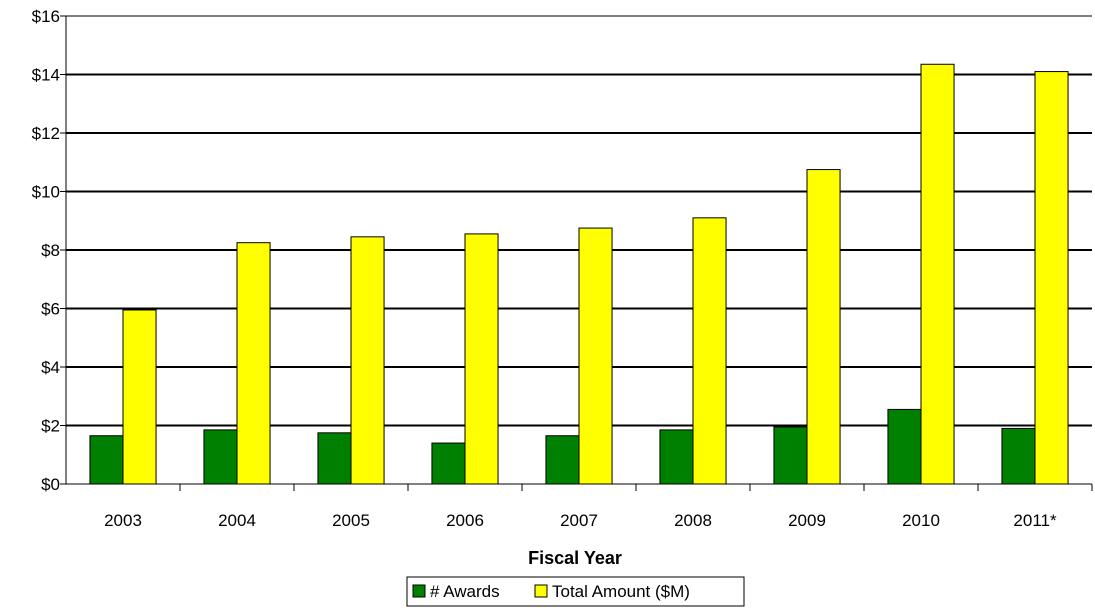  I want to click on x-axis-title: Fiscal Year, so click(575, 558).